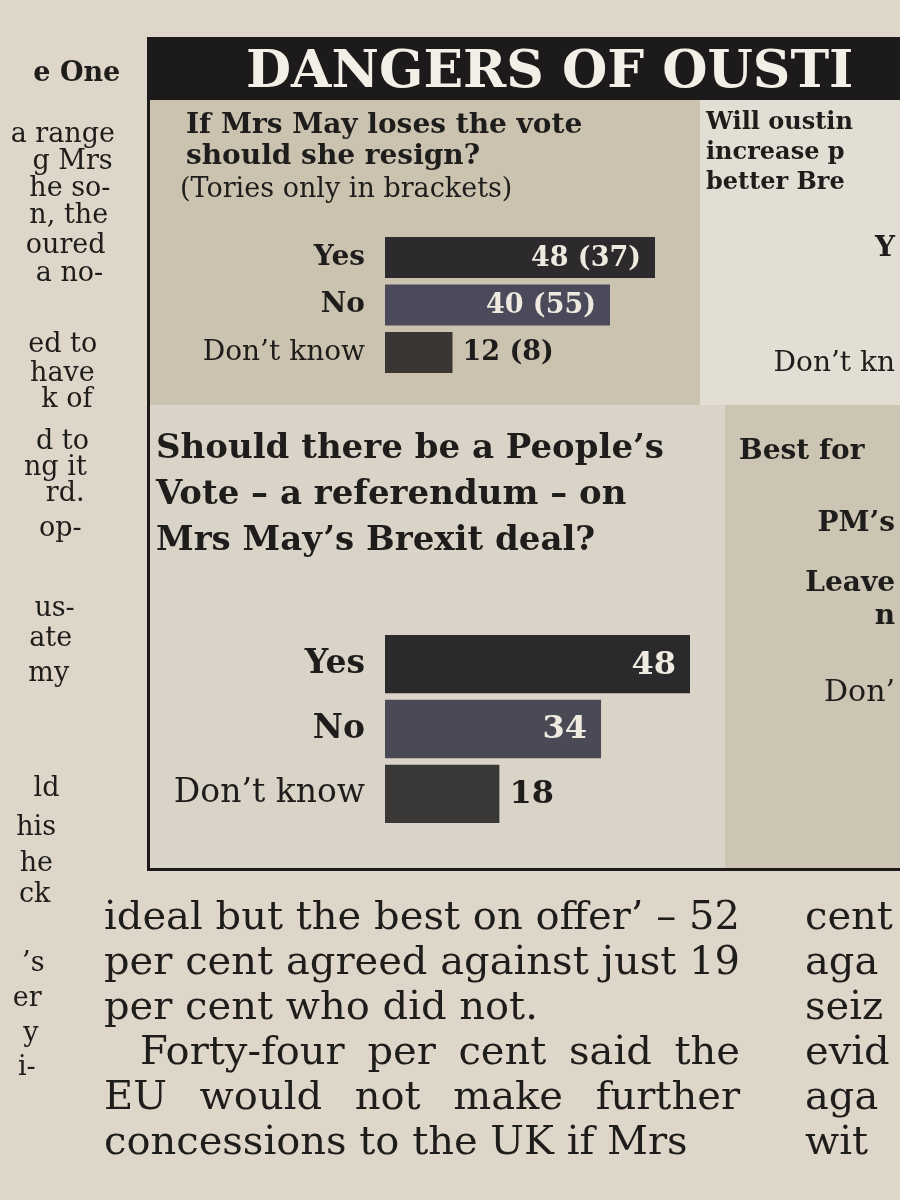 The height and width of the screenshot is (1200, 900). Describe the element at coordinates (780, 151) in the screenshot. I see `text: Will oustin increase p better Bre` at that location.